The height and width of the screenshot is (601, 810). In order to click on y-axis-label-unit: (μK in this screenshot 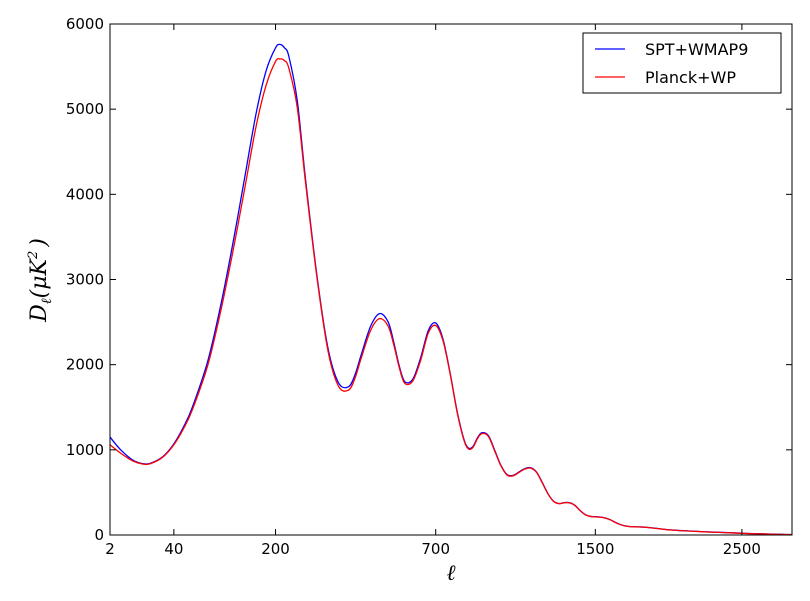, I will do `click(39, 277)`.